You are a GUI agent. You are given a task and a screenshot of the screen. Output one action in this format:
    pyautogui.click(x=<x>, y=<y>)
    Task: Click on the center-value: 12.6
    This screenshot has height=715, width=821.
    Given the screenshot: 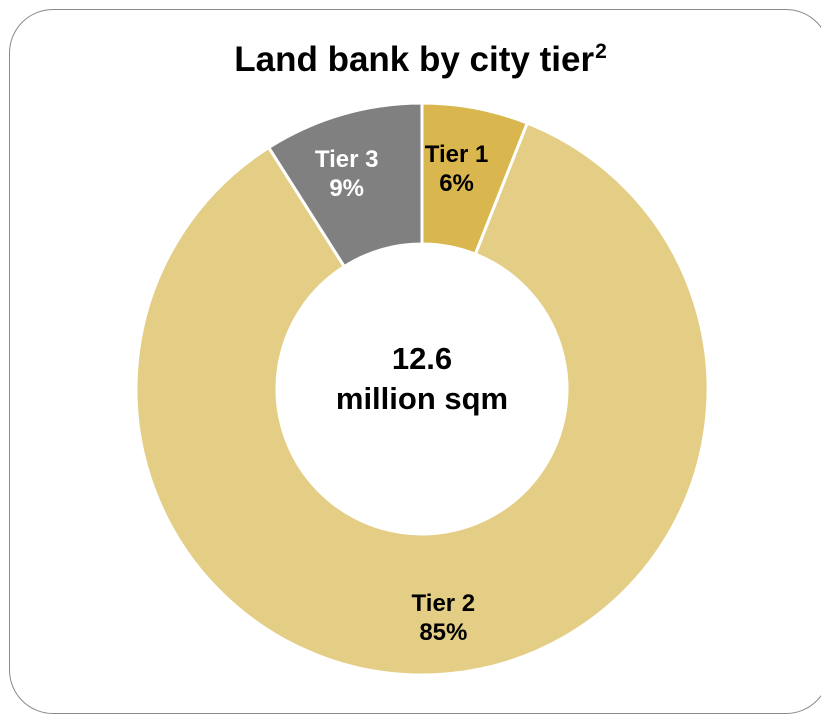 What is the action you would take?
    pyautogui.click(x=422, y=358)
    